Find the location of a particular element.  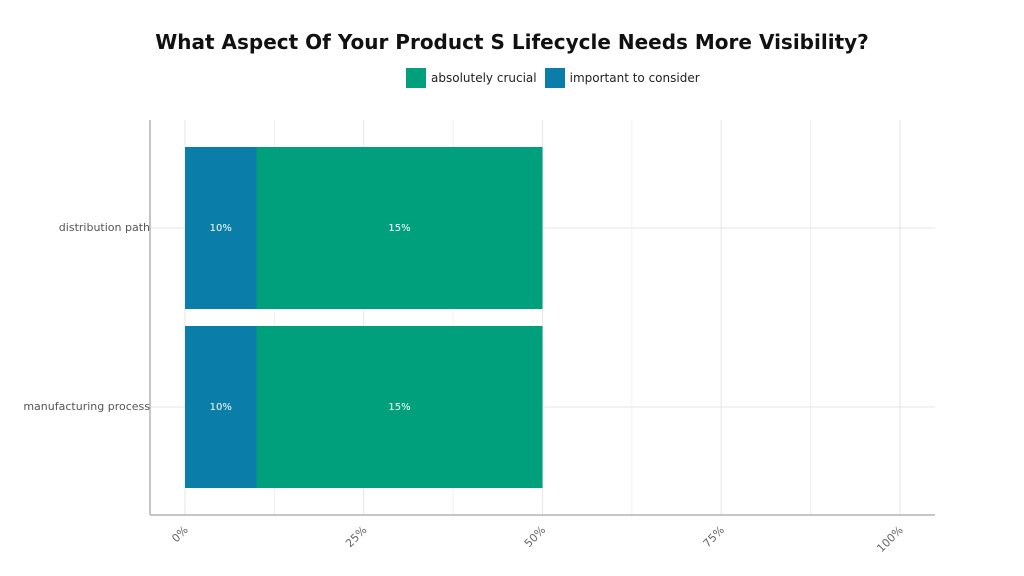

x-tick-label: 75% is located at coordinates (714, 537).